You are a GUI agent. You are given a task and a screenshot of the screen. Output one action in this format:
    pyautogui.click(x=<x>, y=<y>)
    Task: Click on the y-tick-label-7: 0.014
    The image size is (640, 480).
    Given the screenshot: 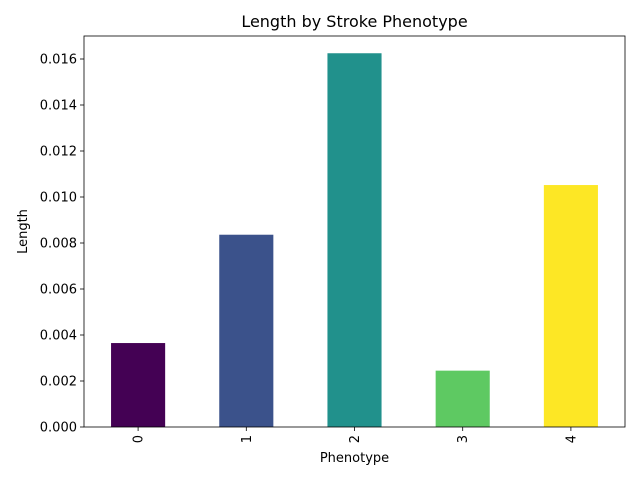 What is the action you would take?
    pyautogui.click(x=58, y=106)
    